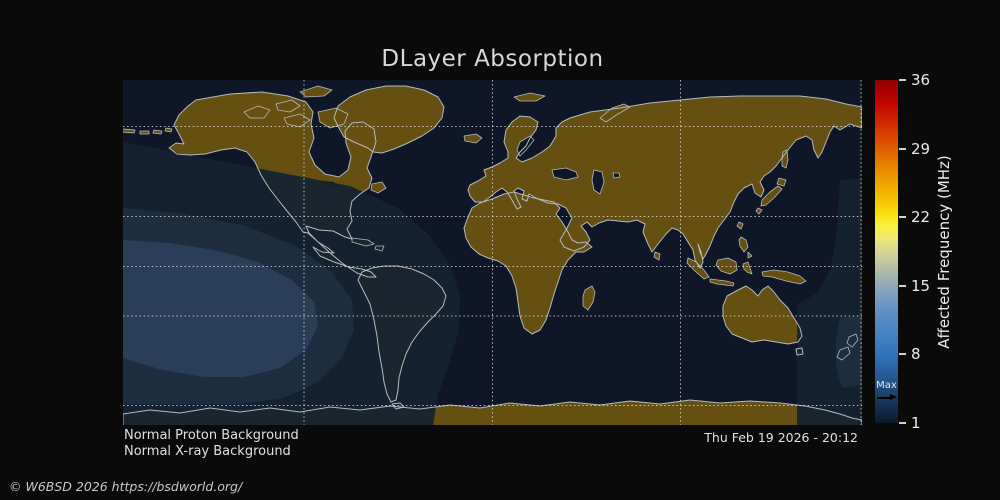 The height and width of the screenshot is (500, 1000). Describe the element at coordinates (886, 251) in the screenshot. I see `colorbar-gradient` at that location.